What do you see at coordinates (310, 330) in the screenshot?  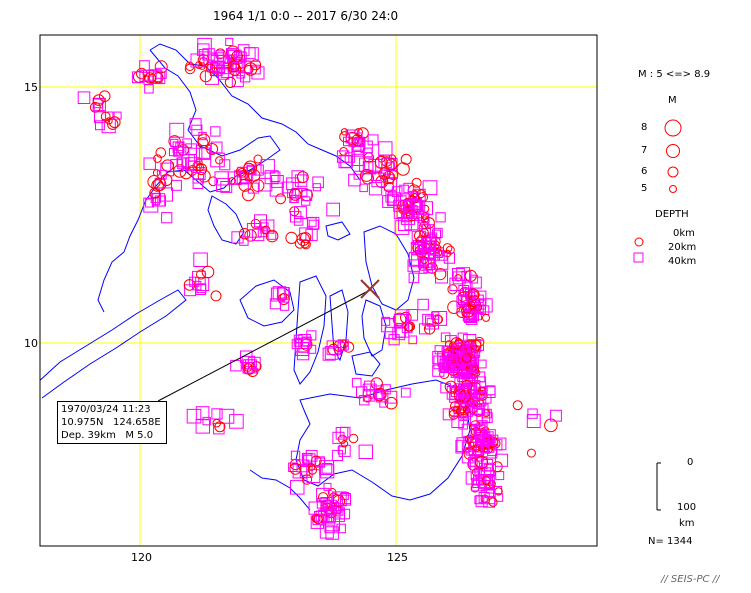 I see `coast-negros` at bounding box center [310, 330].